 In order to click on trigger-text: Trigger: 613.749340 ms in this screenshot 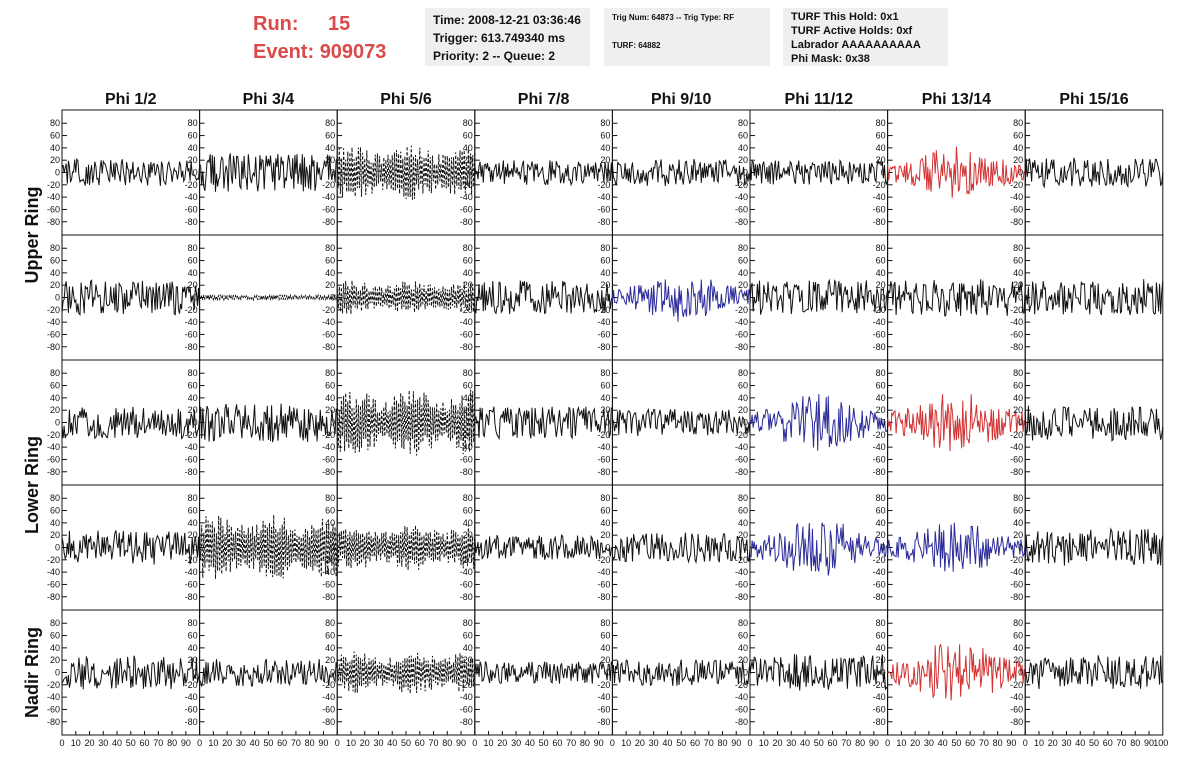, I will do `click(499, 38)`.